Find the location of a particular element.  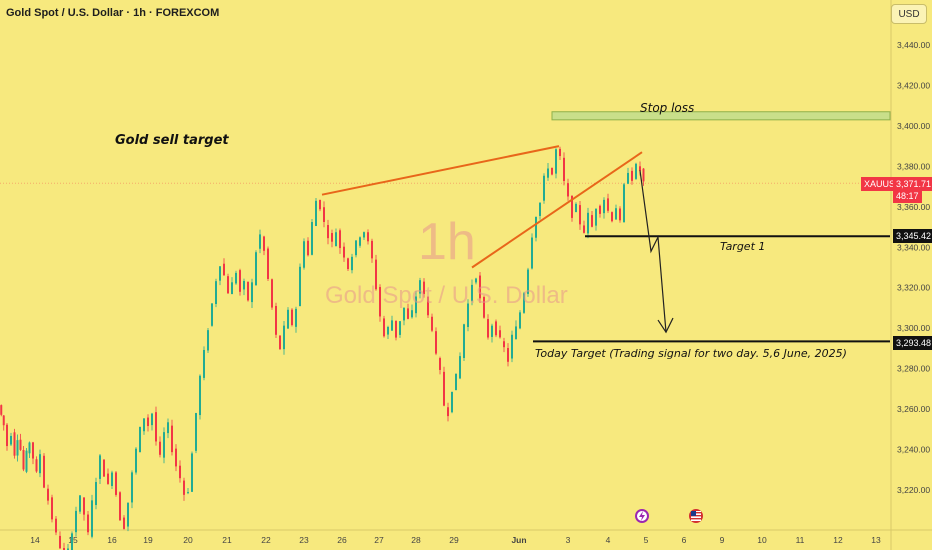

x-tick-label: 12 is located at coordinates (838, 540).